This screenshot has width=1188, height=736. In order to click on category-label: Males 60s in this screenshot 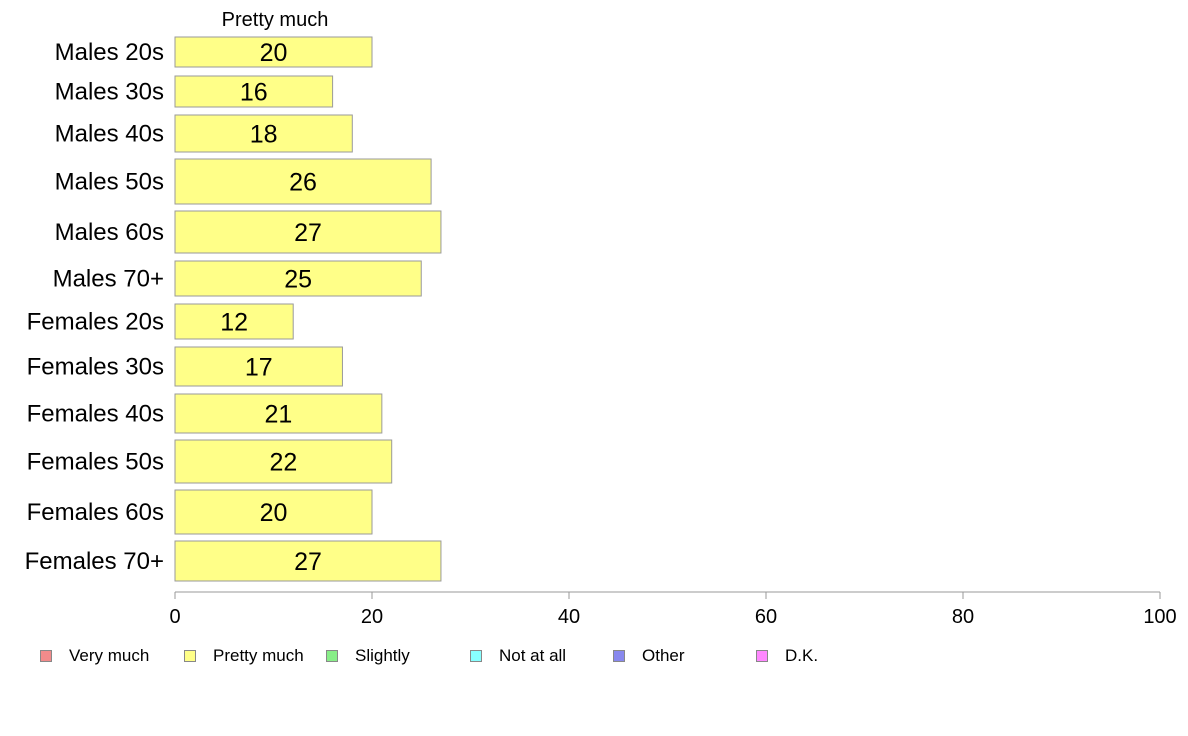, I will do `click(109, 232)`.